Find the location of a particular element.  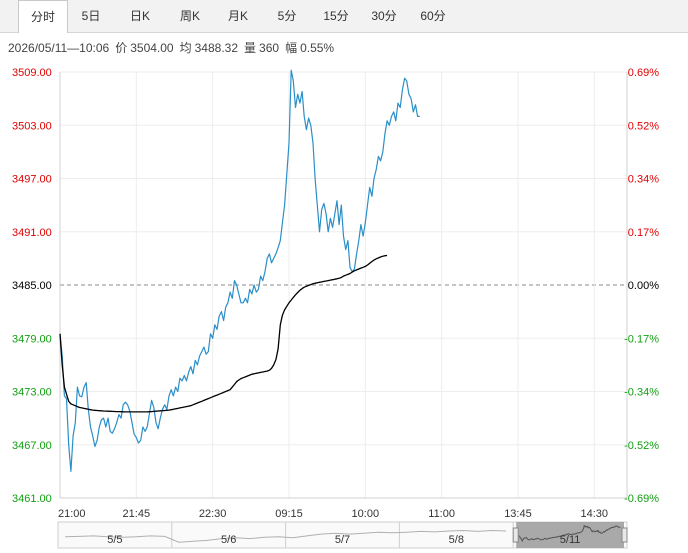

quote-datetime: 2026/05/11—10:06 is located at coordinates (59, 48).